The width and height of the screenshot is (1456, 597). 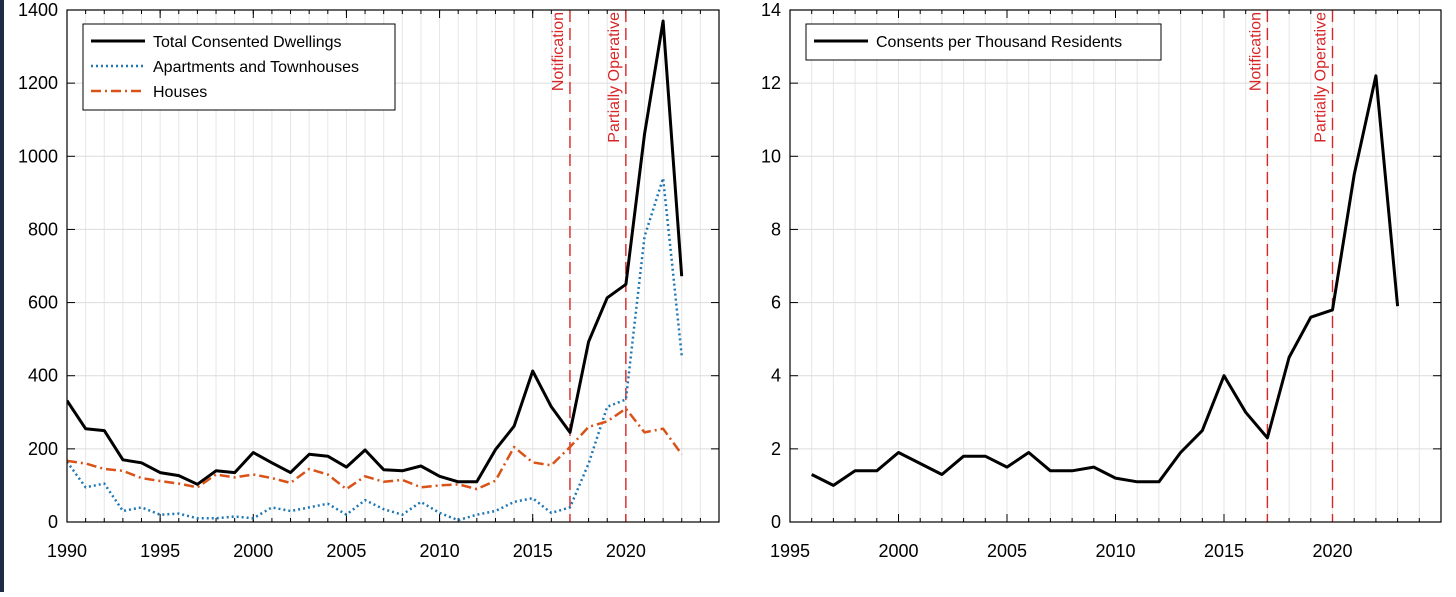 What do you see at coordinates (999, 42) in the screenshot?
I see `legend-label: Consents per Thousand Residents` at bounding box center [999, 42].